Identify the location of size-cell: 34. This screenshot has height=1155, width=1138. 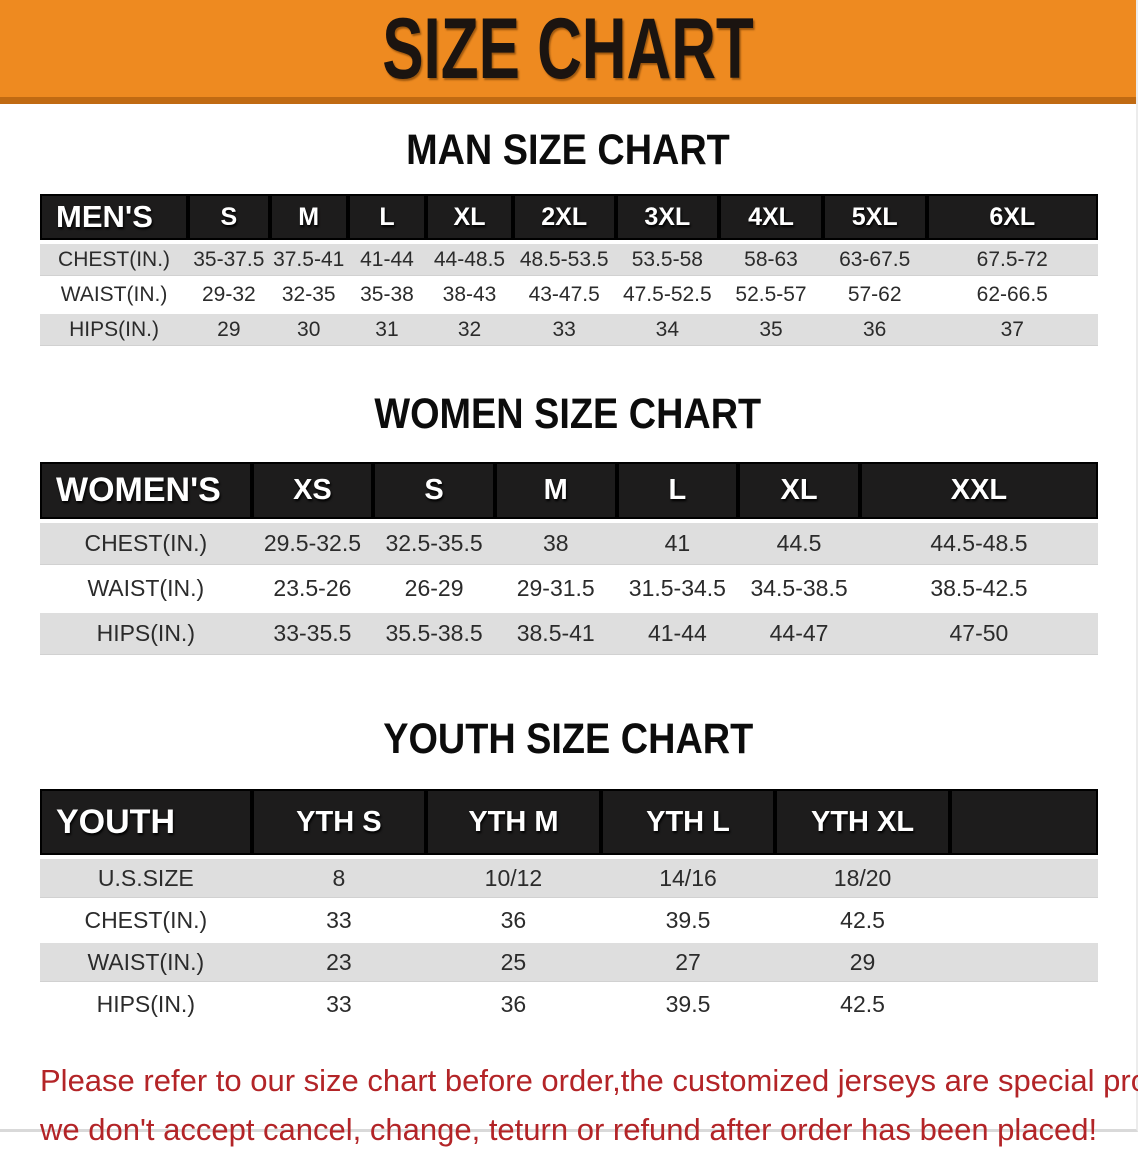
(667, 329).